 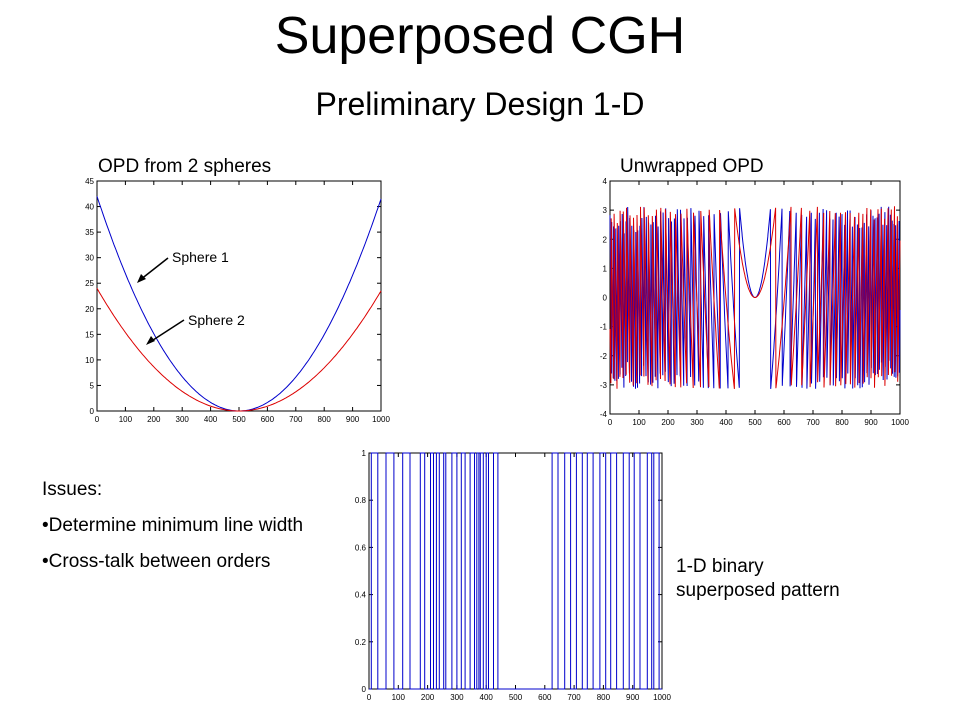 I want to click on caption-line: 1-D binary, so click(x=720, y=566).